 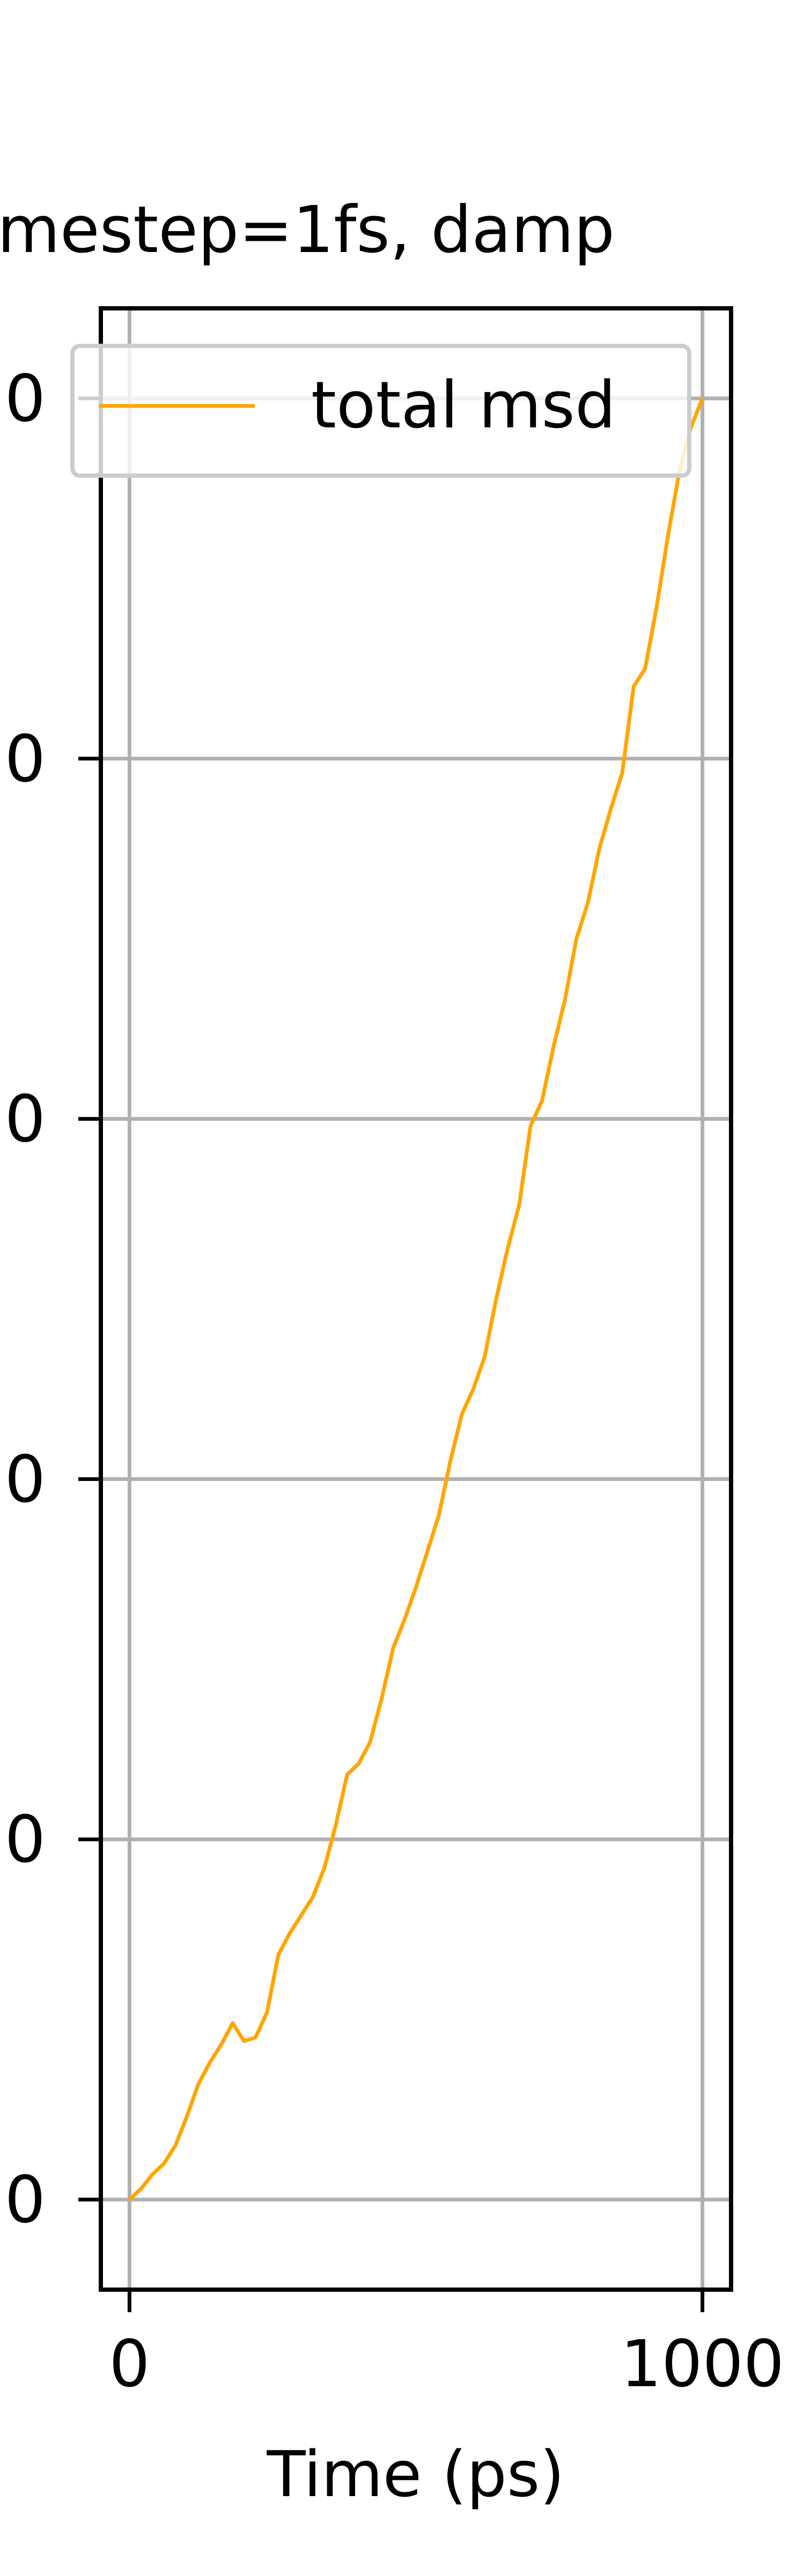 I want to click on legend-label-total-msd: total msd, so click(x=464, y=405).